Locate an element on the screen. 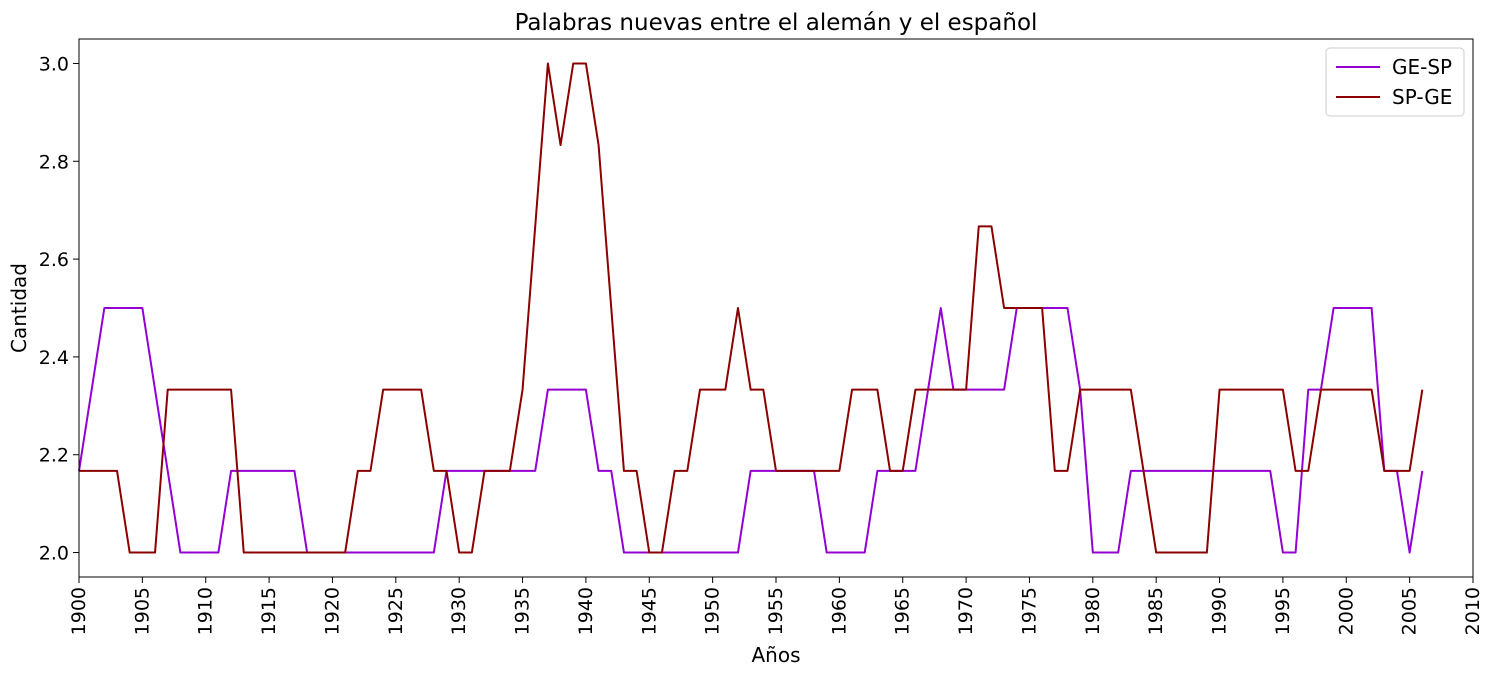 This screenshot has width=1493, height=676. legend-label-sp-ge: SP-GE is located at coordinates (1422, 97).